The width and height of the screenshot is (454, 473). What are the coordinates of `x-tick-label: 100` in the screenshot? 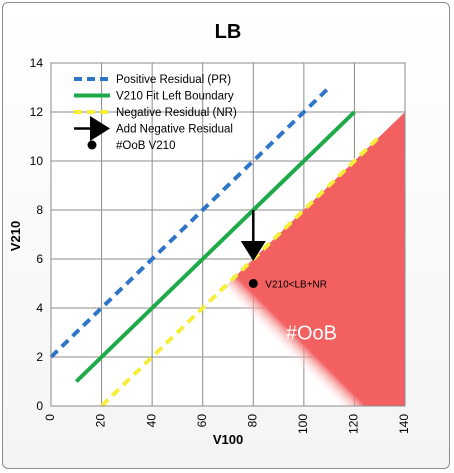 It's located at (303, 424).